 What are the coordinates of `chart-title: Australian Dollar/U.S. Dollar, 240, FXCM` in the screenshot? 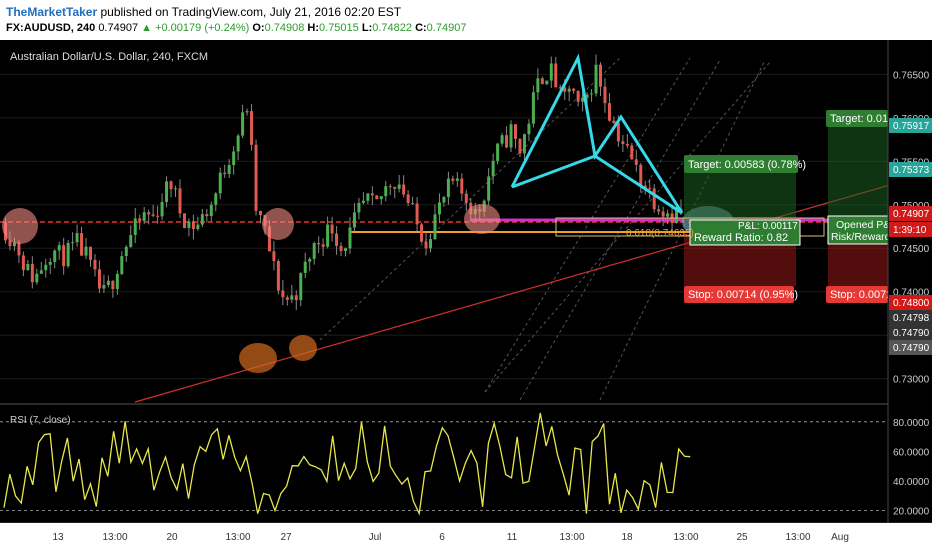 It's located at (109, 57).